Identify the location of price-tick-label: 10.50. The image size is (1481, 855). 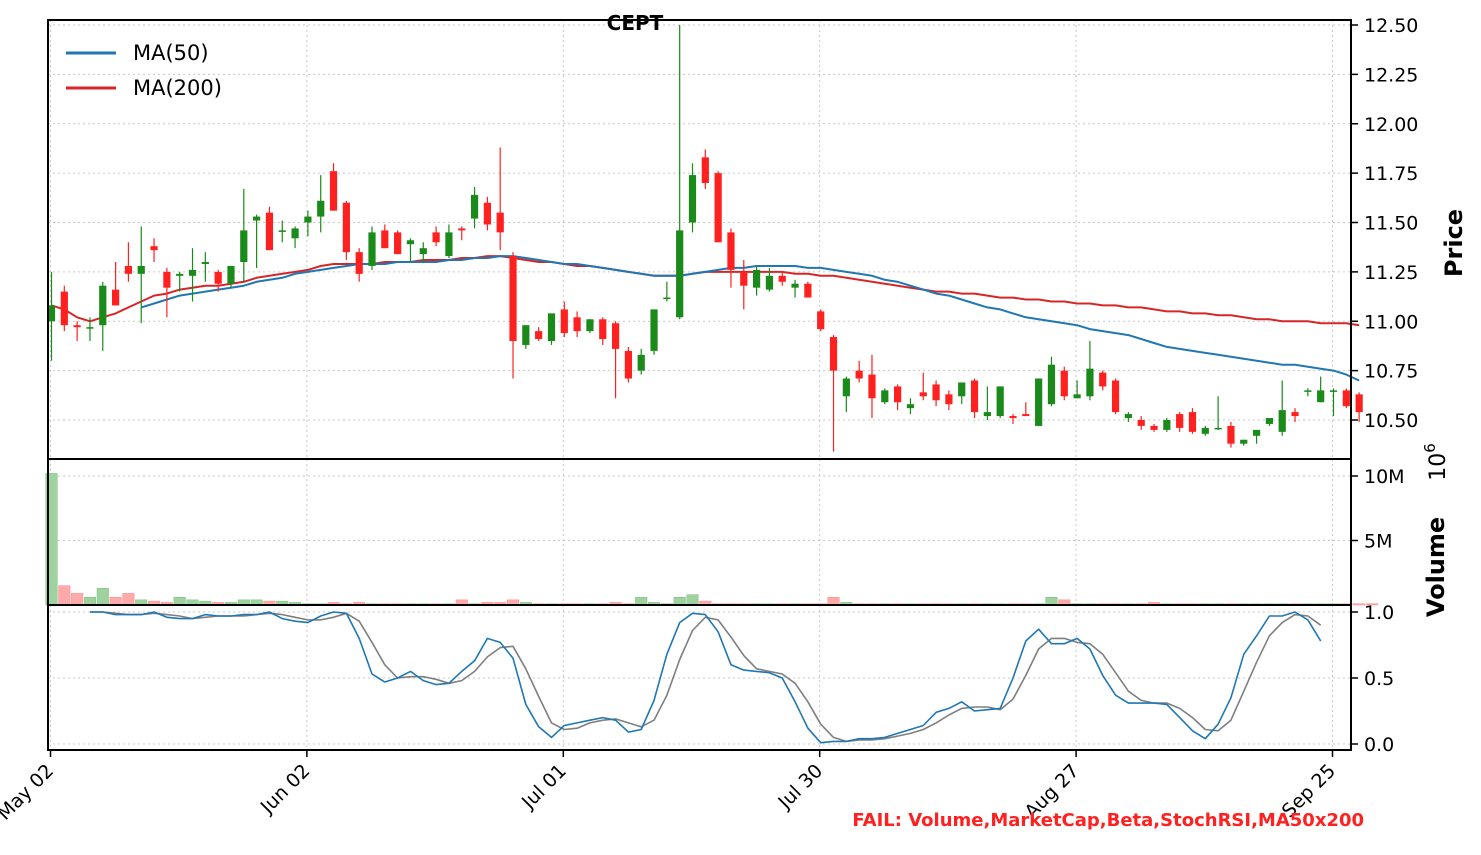
(1391, 421).